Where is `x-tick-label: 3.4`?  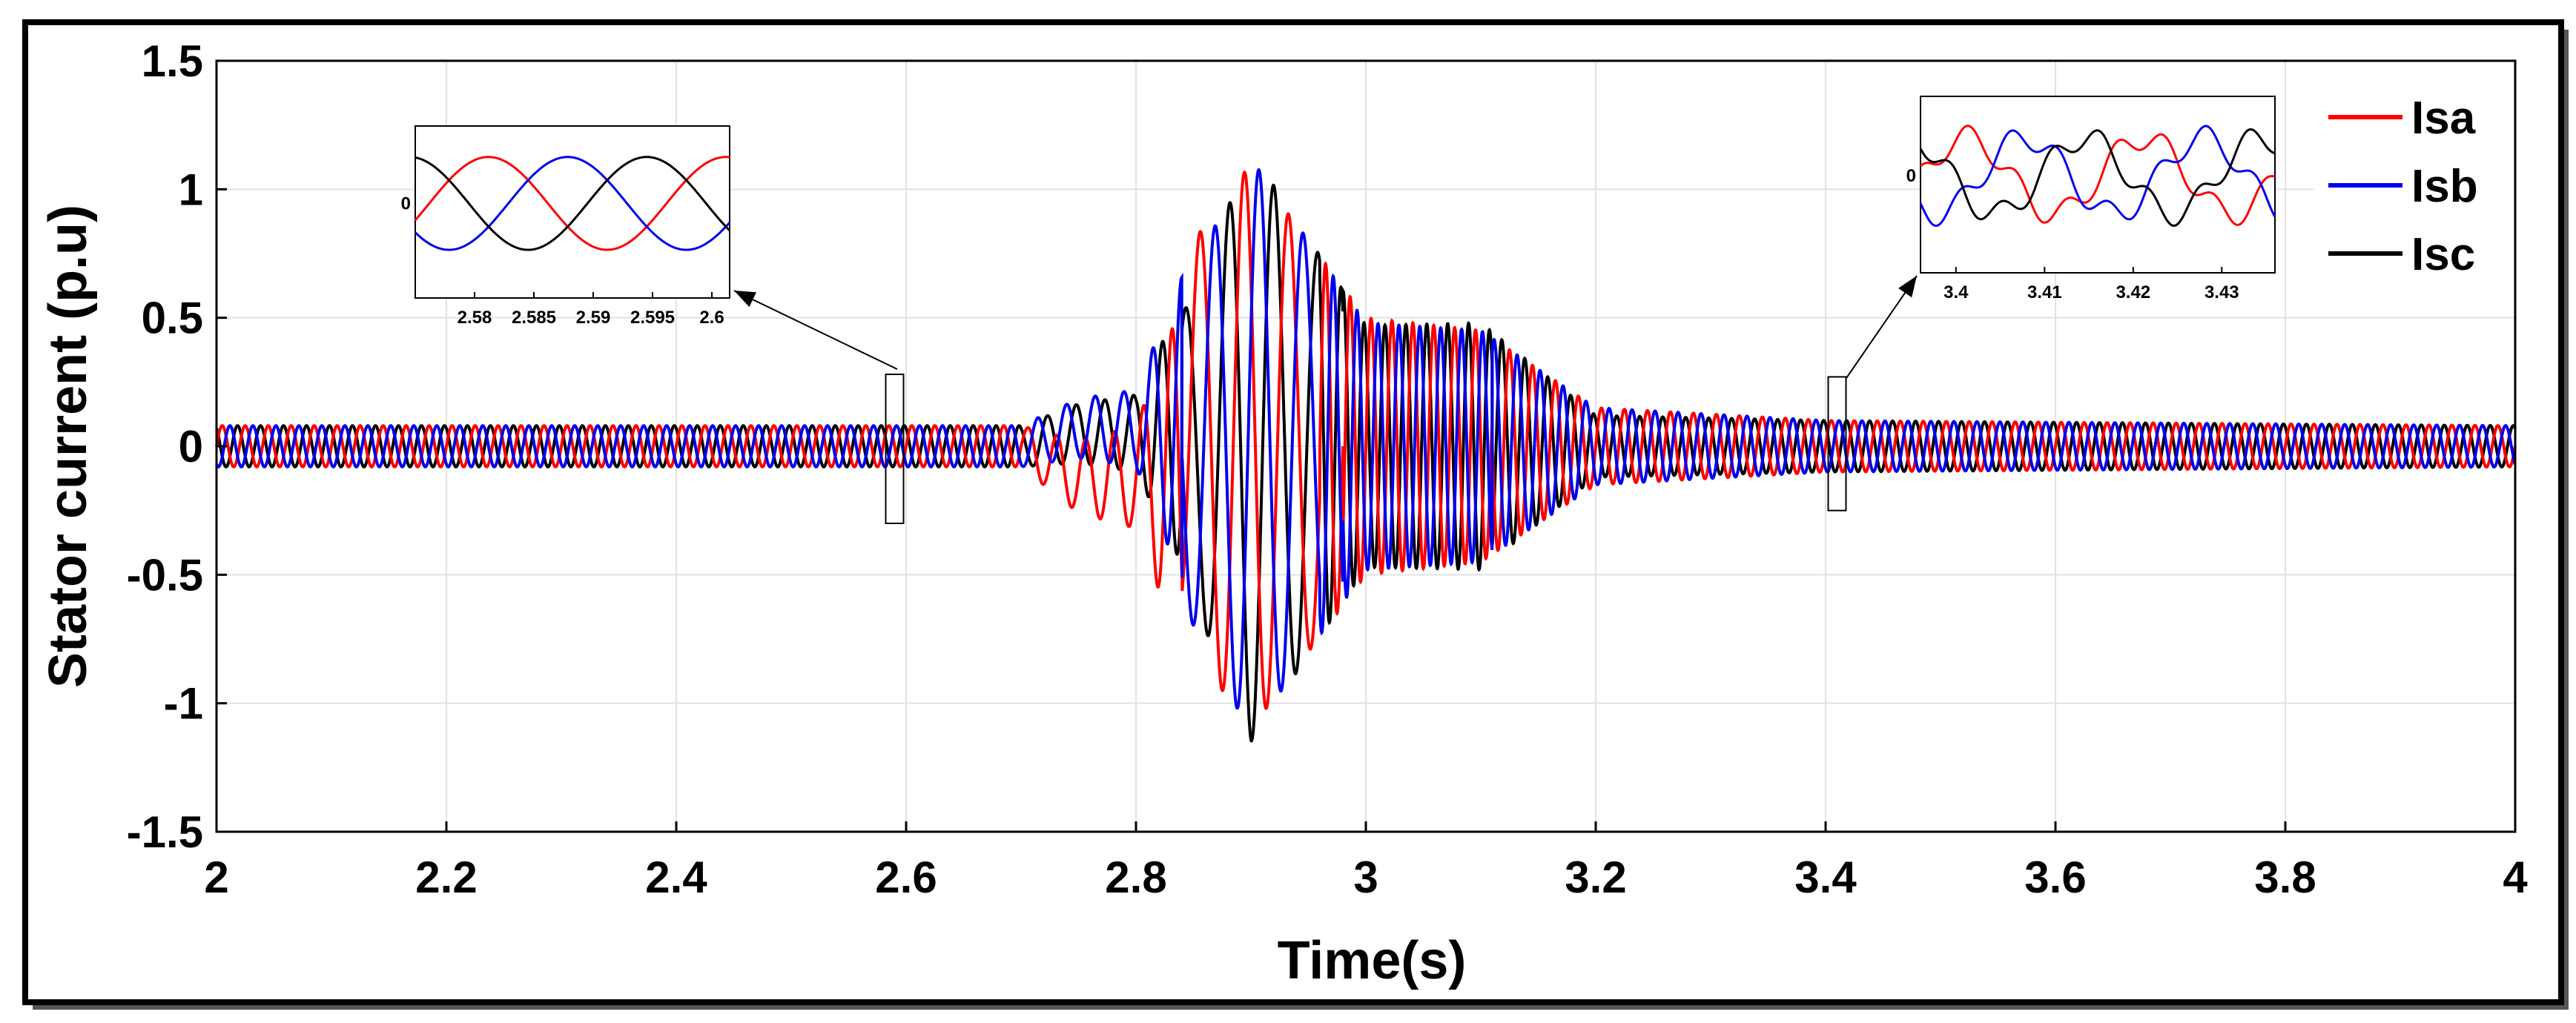 x-tick-label: 3.4 is located at coordinates (1825, 878).